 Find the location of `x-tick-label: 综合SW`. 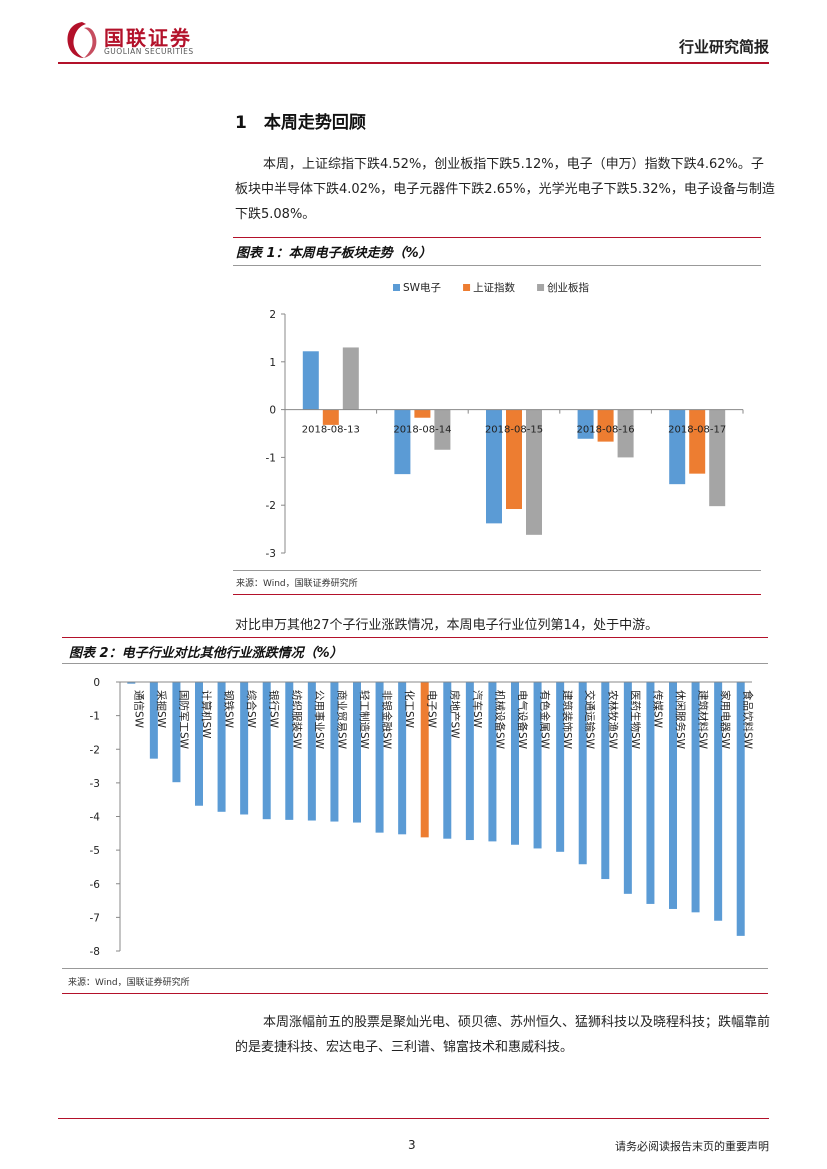

x-tick-label: 综合SW is located at coordinates (251, 709).